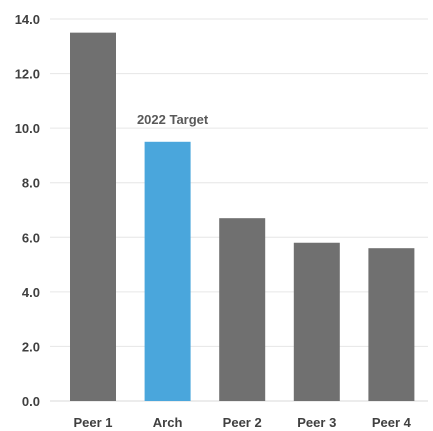  I want to click on y-tick-label: 8.0, so click(31, 183).